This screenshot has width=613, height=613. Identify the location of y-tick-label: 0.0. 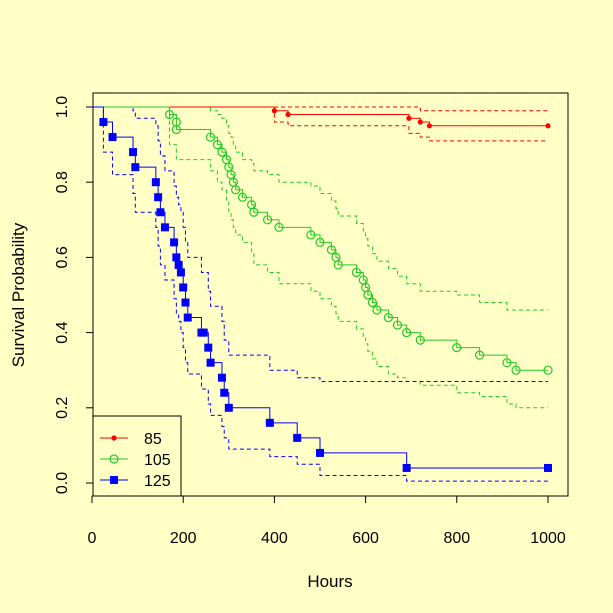
(62, 483).